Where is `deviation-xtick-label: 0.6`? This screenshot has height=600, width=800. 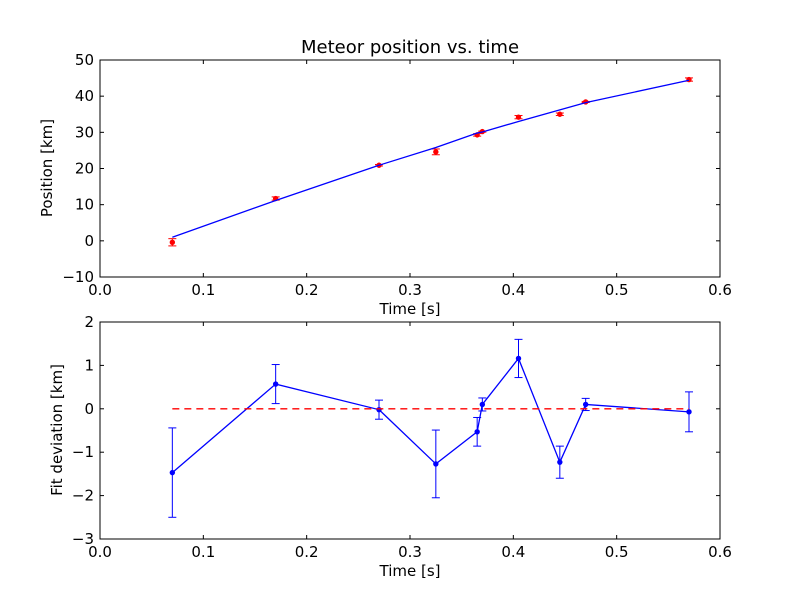
deviation-xtick-label: 0.6 is located at coordinates (720, 552).